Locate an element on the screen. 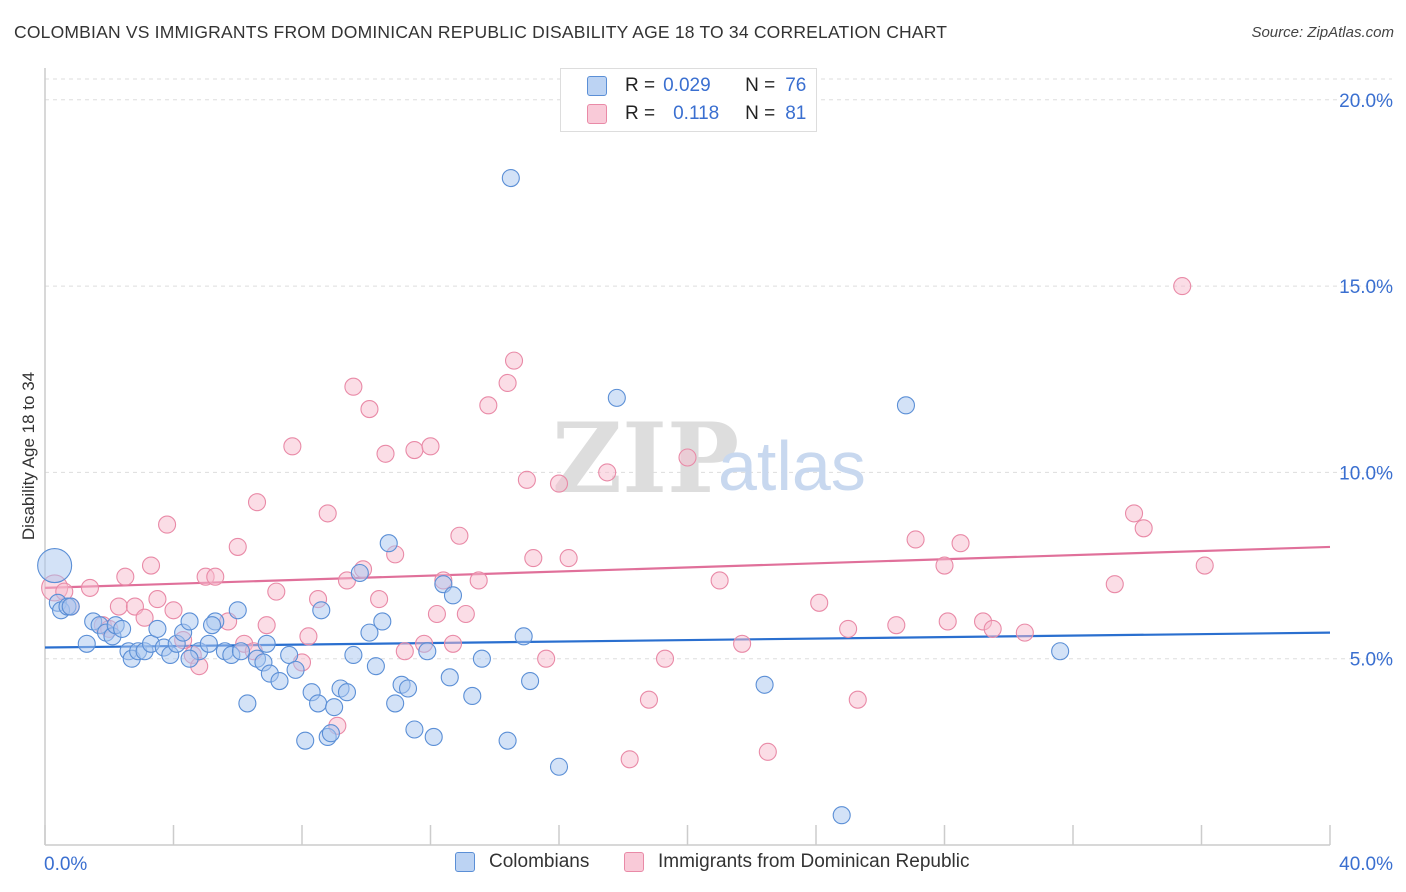 The width and height of the screenshot is (1406, 892). watermark: ZIP atlas is located at coordinates (709, 458).